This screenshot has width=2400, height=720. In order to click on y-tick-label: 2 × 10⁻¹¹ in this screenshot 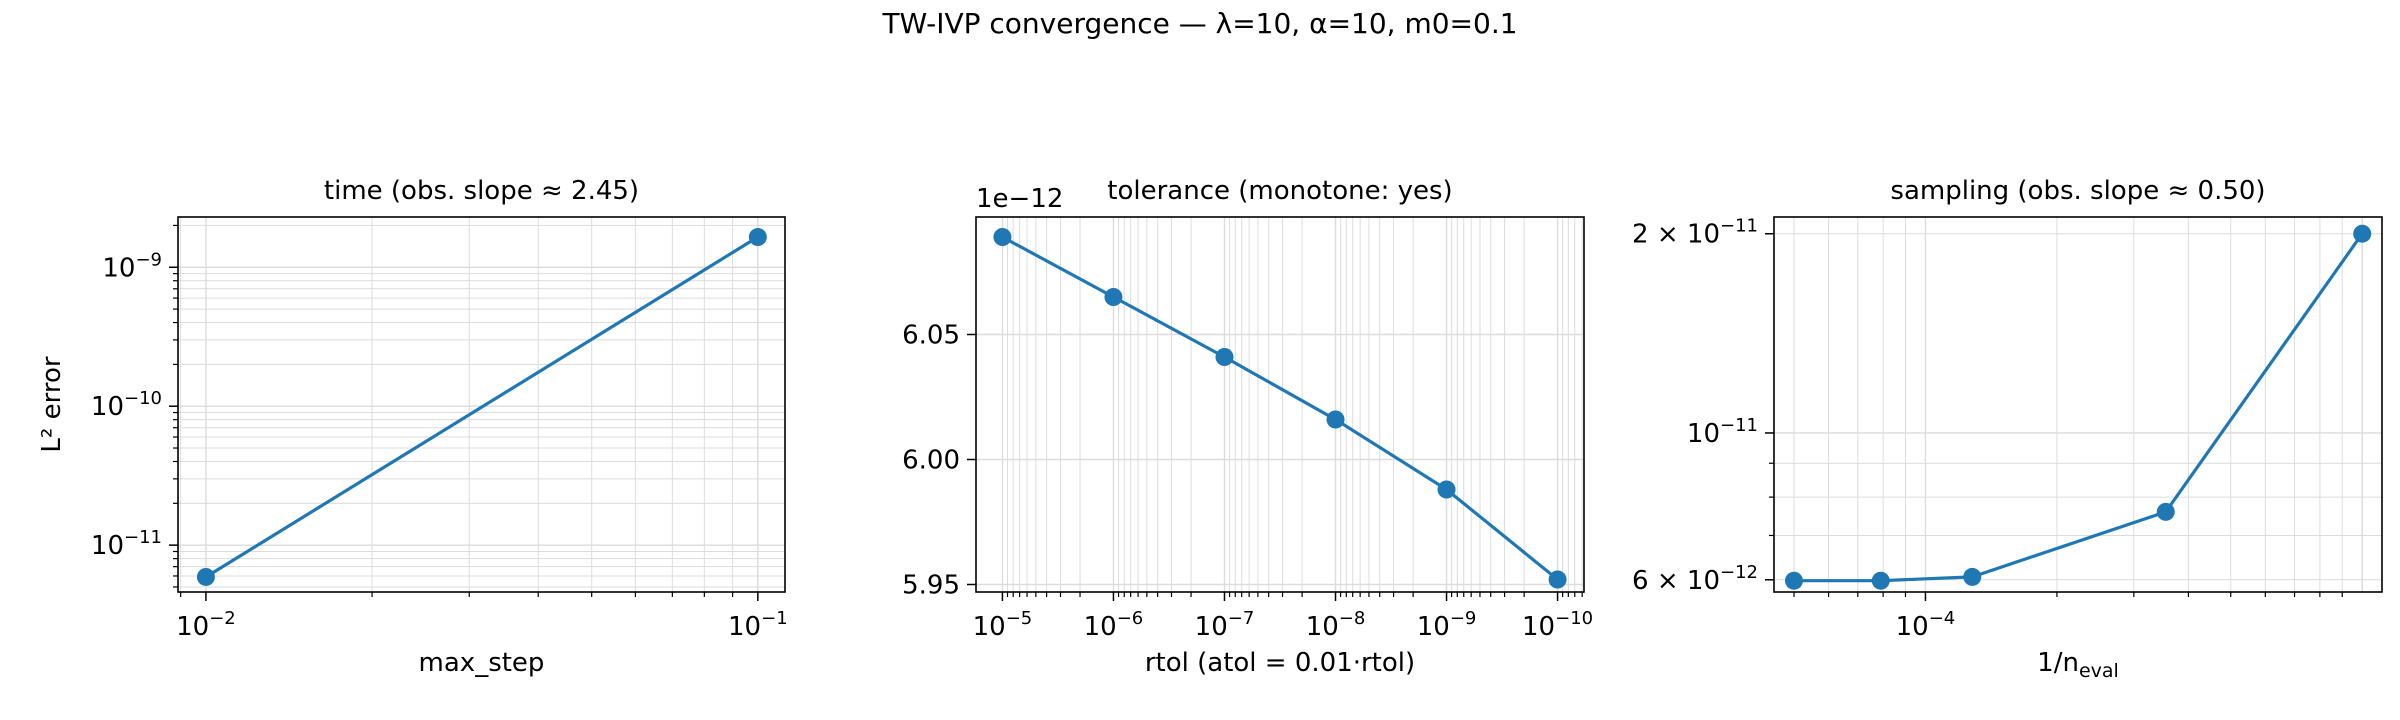, I will do `click(1695, 233)`.